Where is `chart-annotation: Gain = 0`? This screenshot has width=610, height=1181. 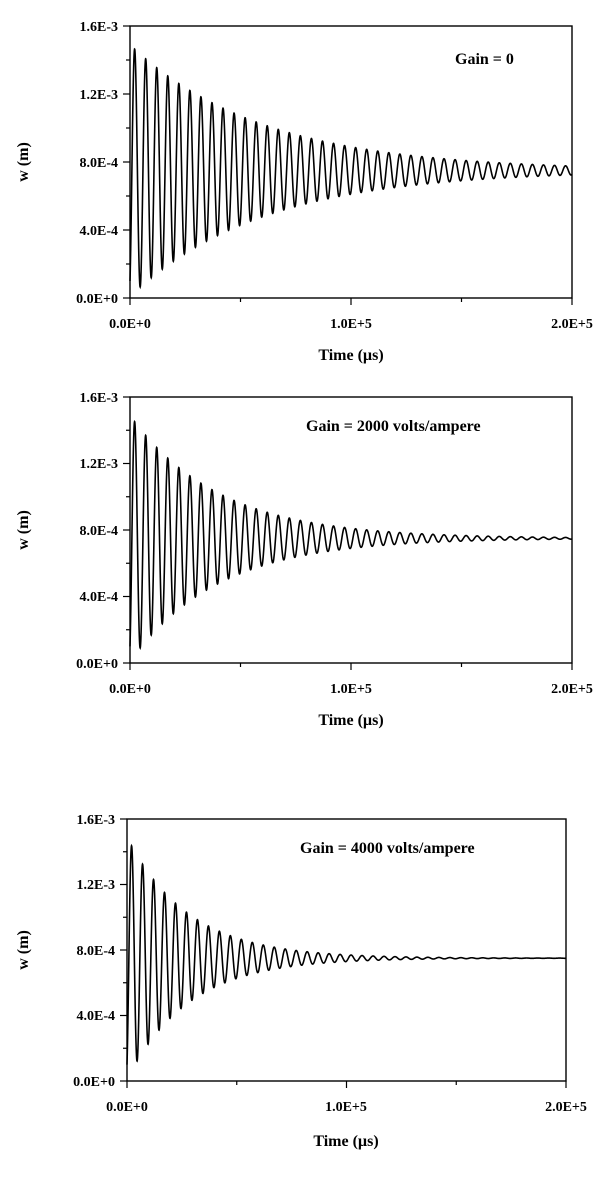 chart-annotation: Gain = 0 is located at coordinates (484, 59).